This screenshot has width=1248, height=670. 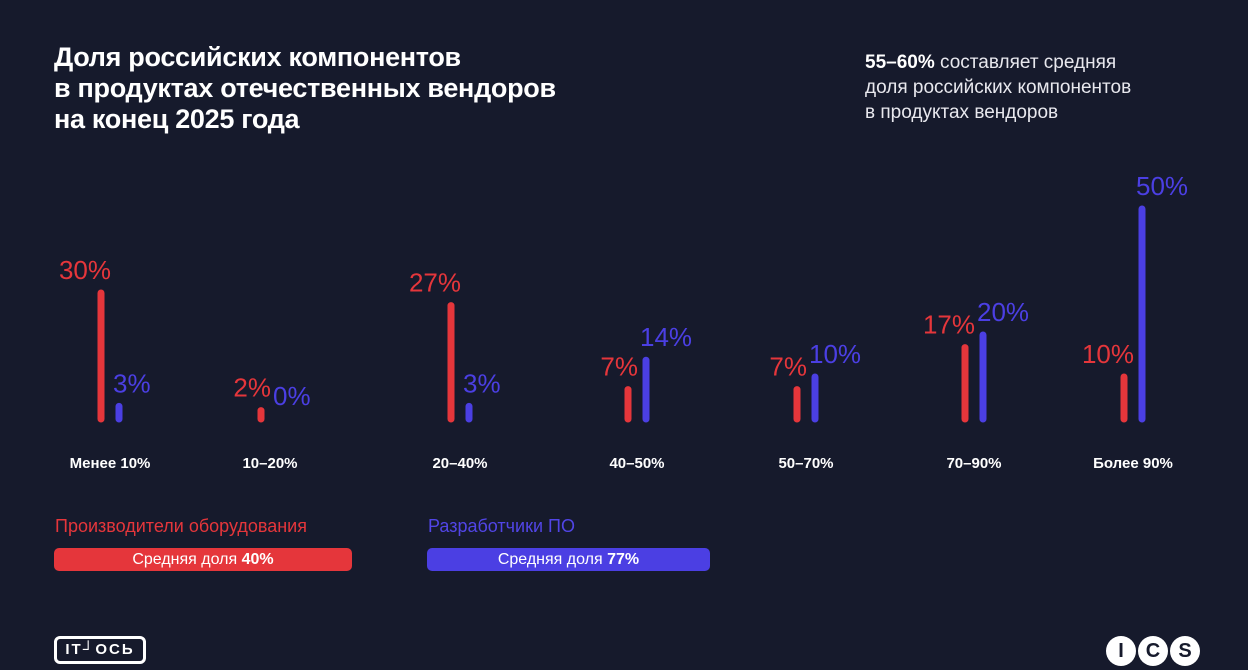 I want to click on software-value-label: 50%, so click(x=1162, y=186).